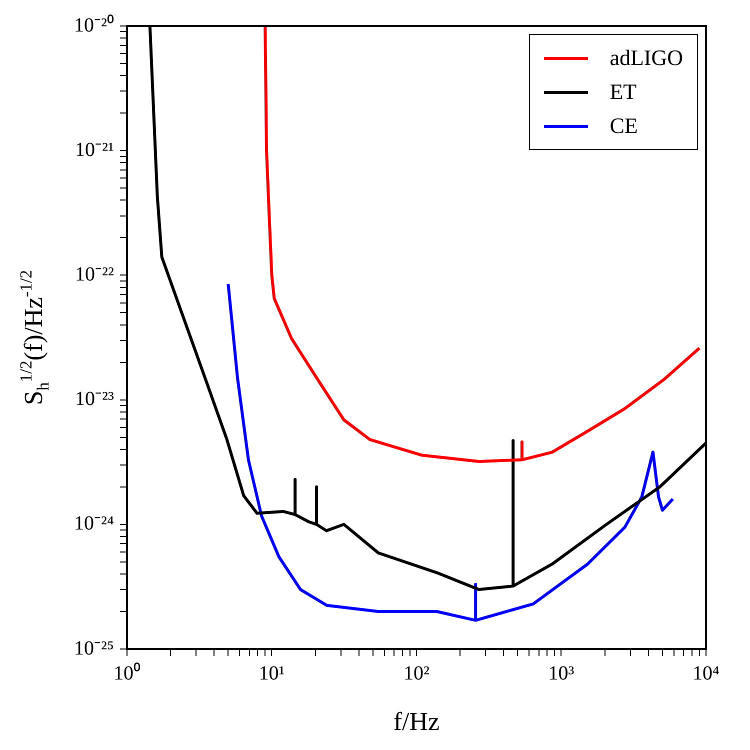 This screenshot has height=750, width=750. Describe the element at coordinates (94, 399) in the screenshot. I see `y-tick-label: 10⁻²³` at that location.